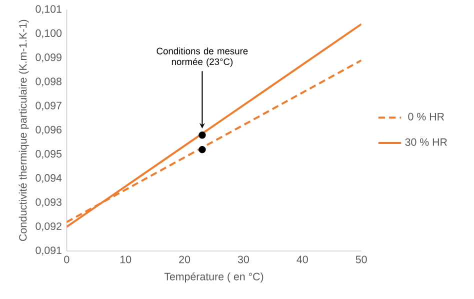  What do you see at coordinates (426, 142) in the screenshot?
I see `legend-label: 30 % HR` at bounding box center [426, 142].